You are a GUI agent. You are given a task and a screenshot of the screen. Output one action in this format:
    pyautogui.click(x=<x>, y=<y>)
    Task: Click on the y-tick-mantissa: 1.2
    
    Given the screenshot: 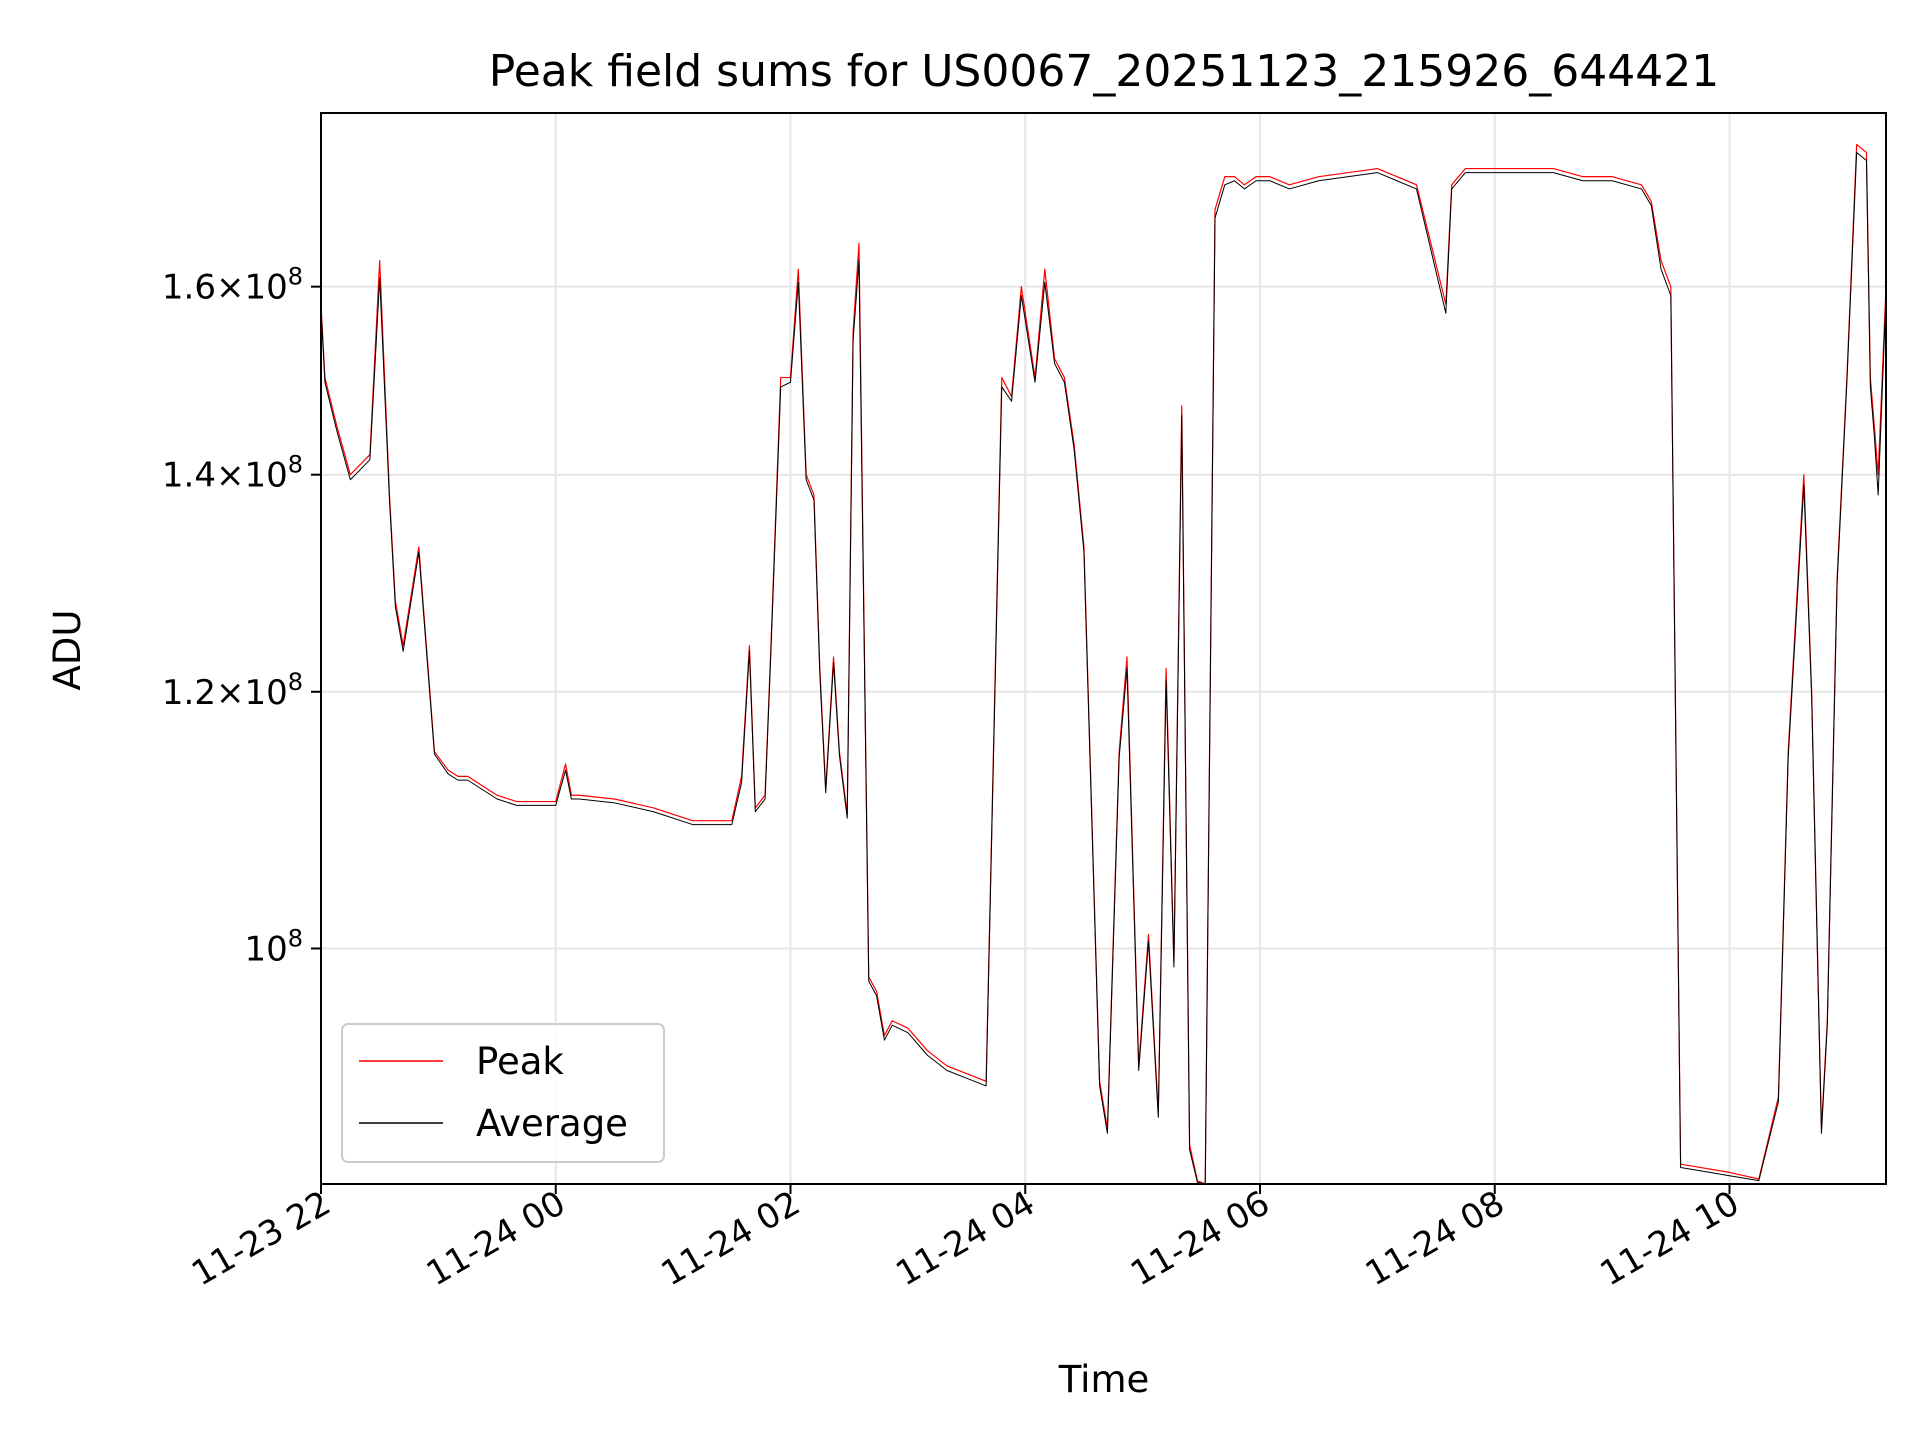 What is the action you would take?
    pyautogui.click(x=189, y=693)
    